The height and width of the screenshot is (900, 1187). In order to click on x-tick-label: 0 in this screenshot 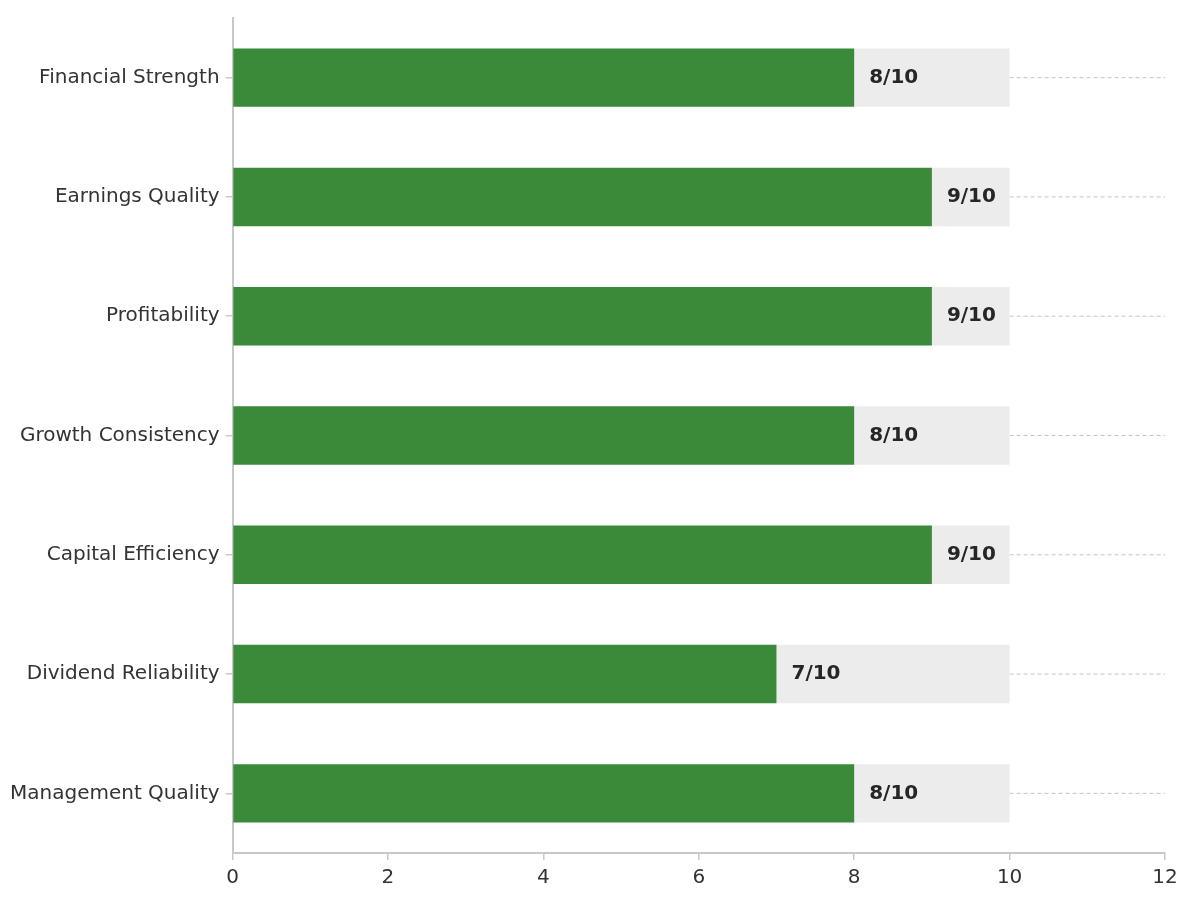, I will do `click(232, 876)`.